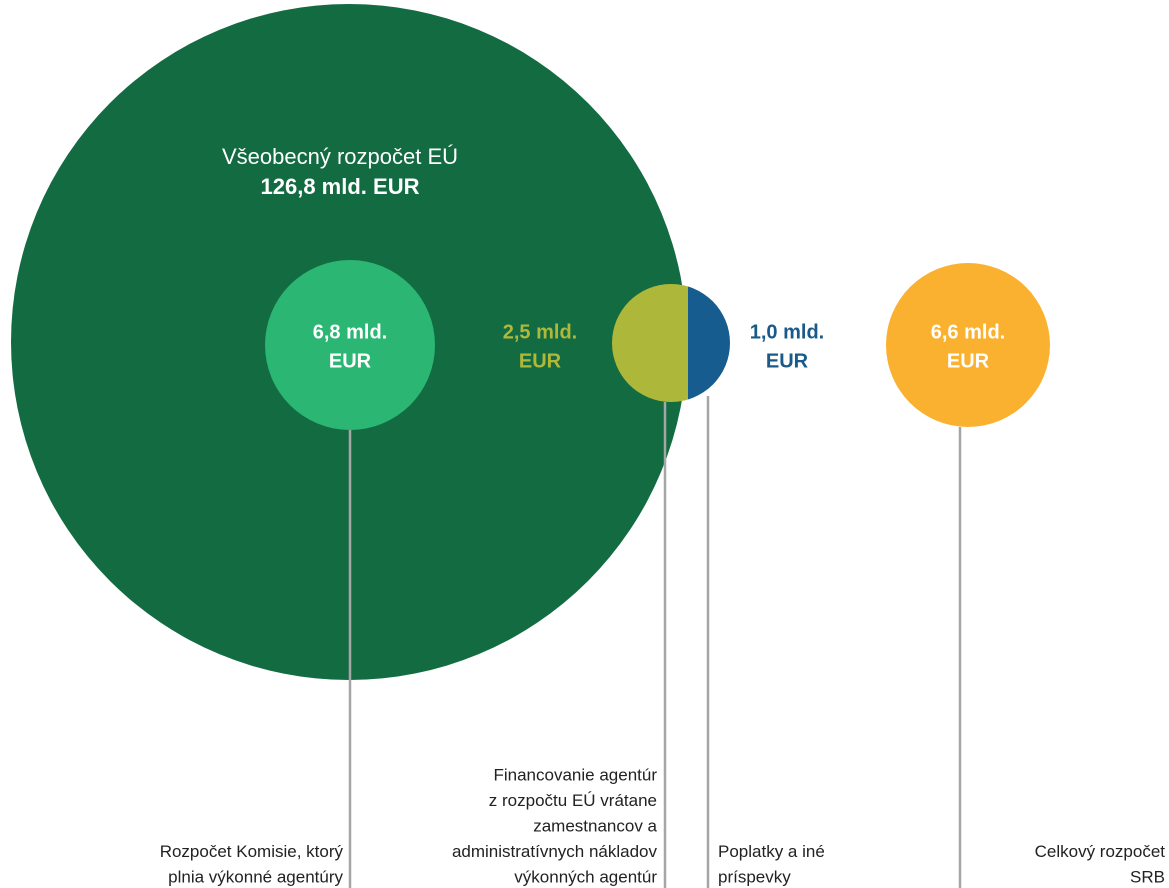 This screenshot has height=888, width=1169. I want to click on agency-funding-circle, so click(650, 343).